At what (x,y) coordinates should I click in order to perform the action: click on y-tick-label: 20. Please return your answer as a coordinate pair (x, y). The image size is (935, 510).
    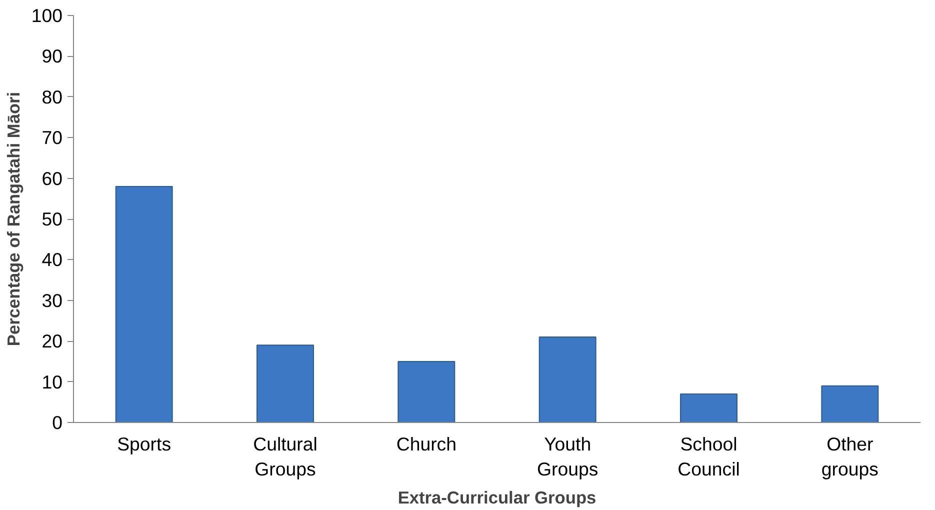
    Looking at the image, I should click on (52, 341).